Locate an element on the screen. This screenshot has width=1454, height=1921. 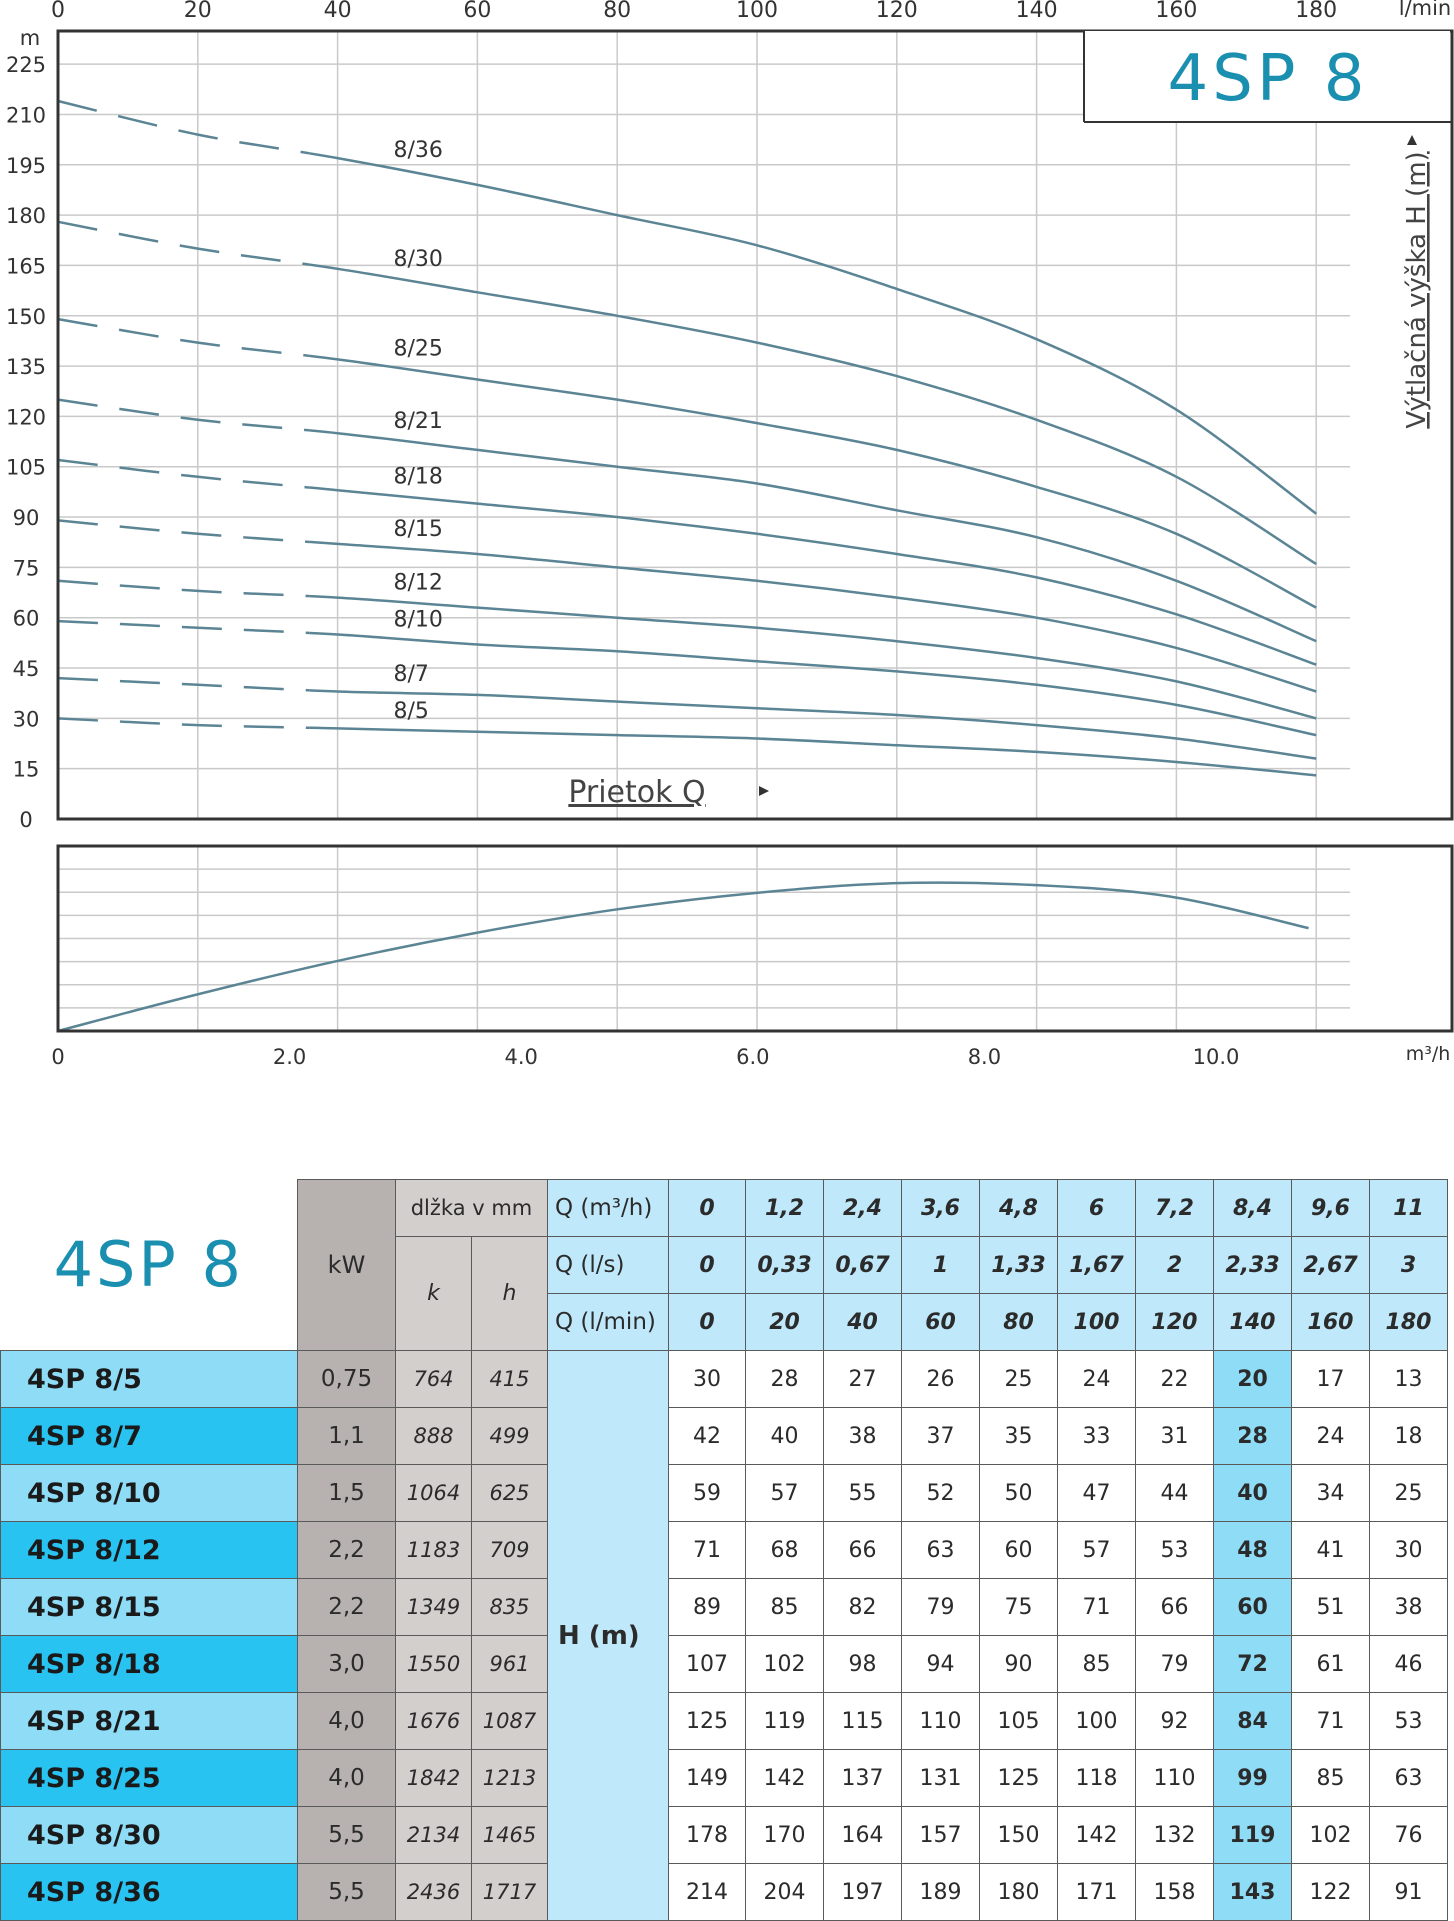
k-value: 1842 is located at coordinates (433, 1778).